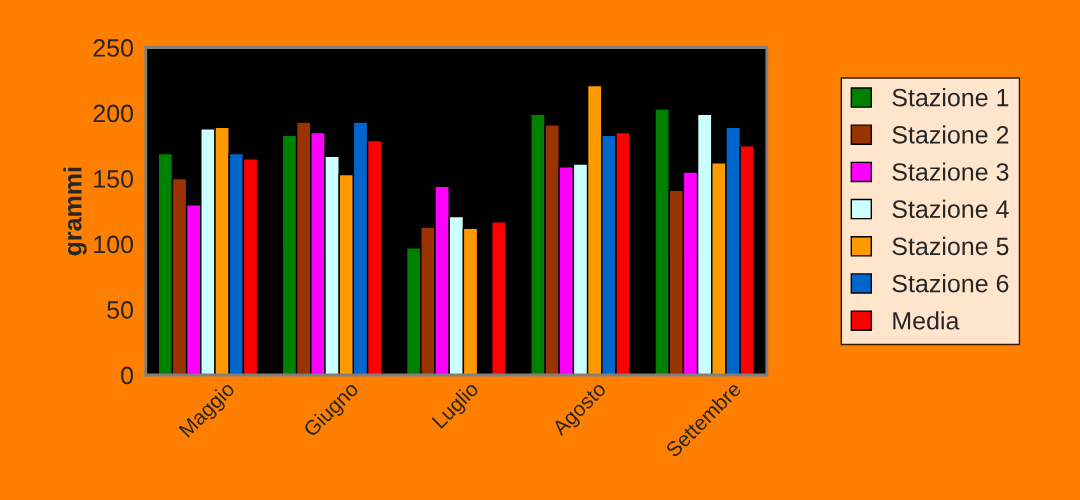  Describe the element at coordinates (950, 283) in the screenshot. I see `legend-label: Stazione 6` at that location.